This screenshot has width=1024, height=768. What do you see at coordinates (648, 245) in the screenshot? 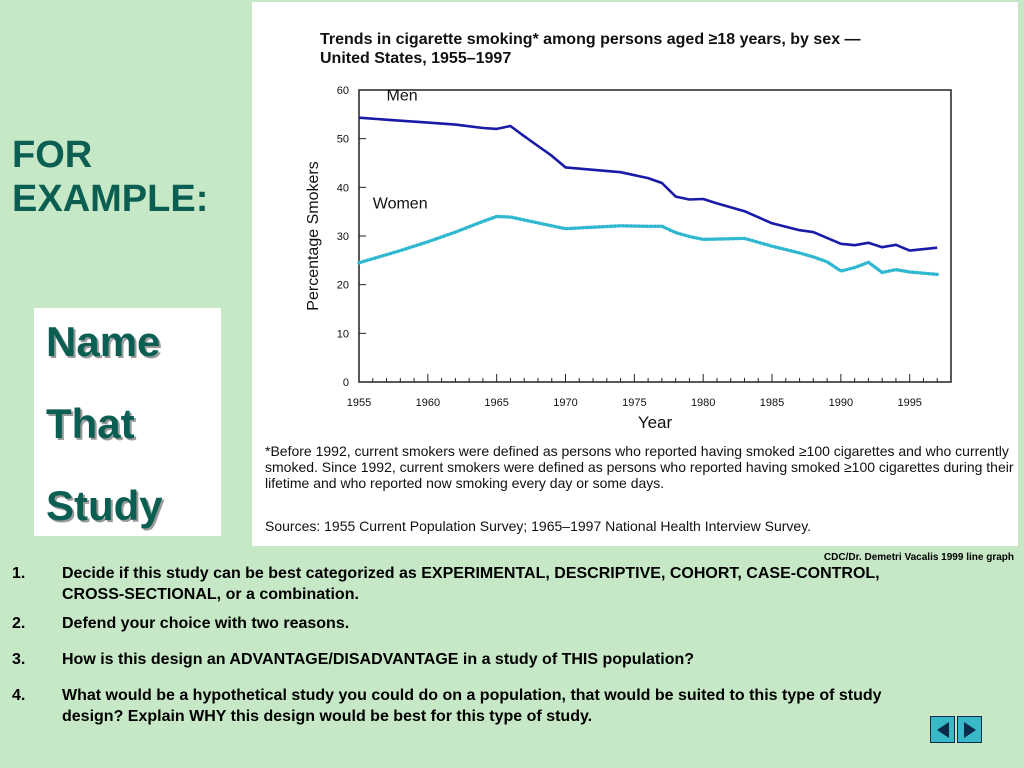
I see `series-line-women` at bounding box center [648, 245].